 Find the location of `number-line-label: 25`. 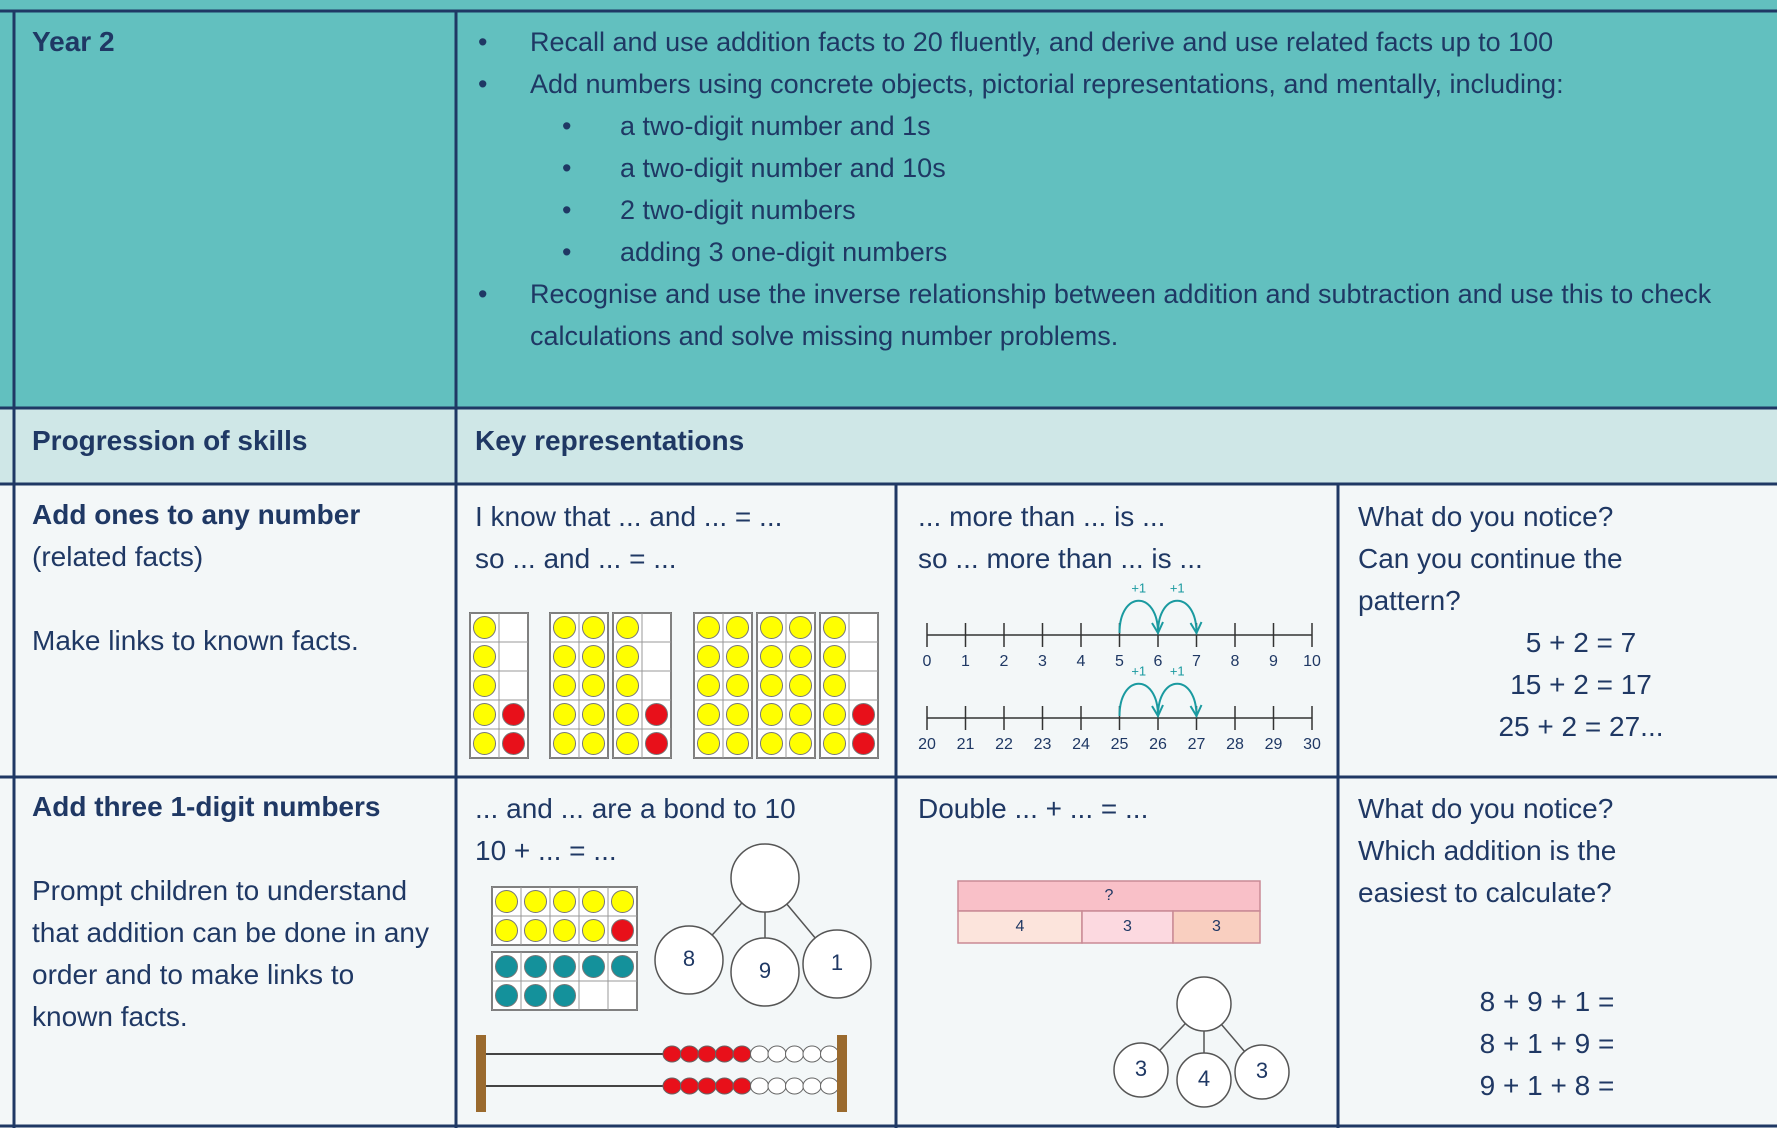

number-line-label: 25 is located at coordinates (1120, 744).